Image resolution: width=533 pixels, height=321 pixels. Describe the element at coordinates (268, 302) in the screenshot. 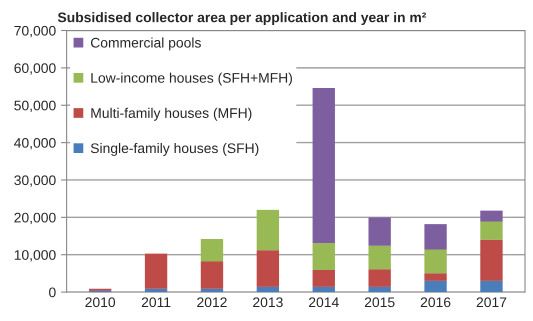

I see `x-tick-label: 2013` at that location.